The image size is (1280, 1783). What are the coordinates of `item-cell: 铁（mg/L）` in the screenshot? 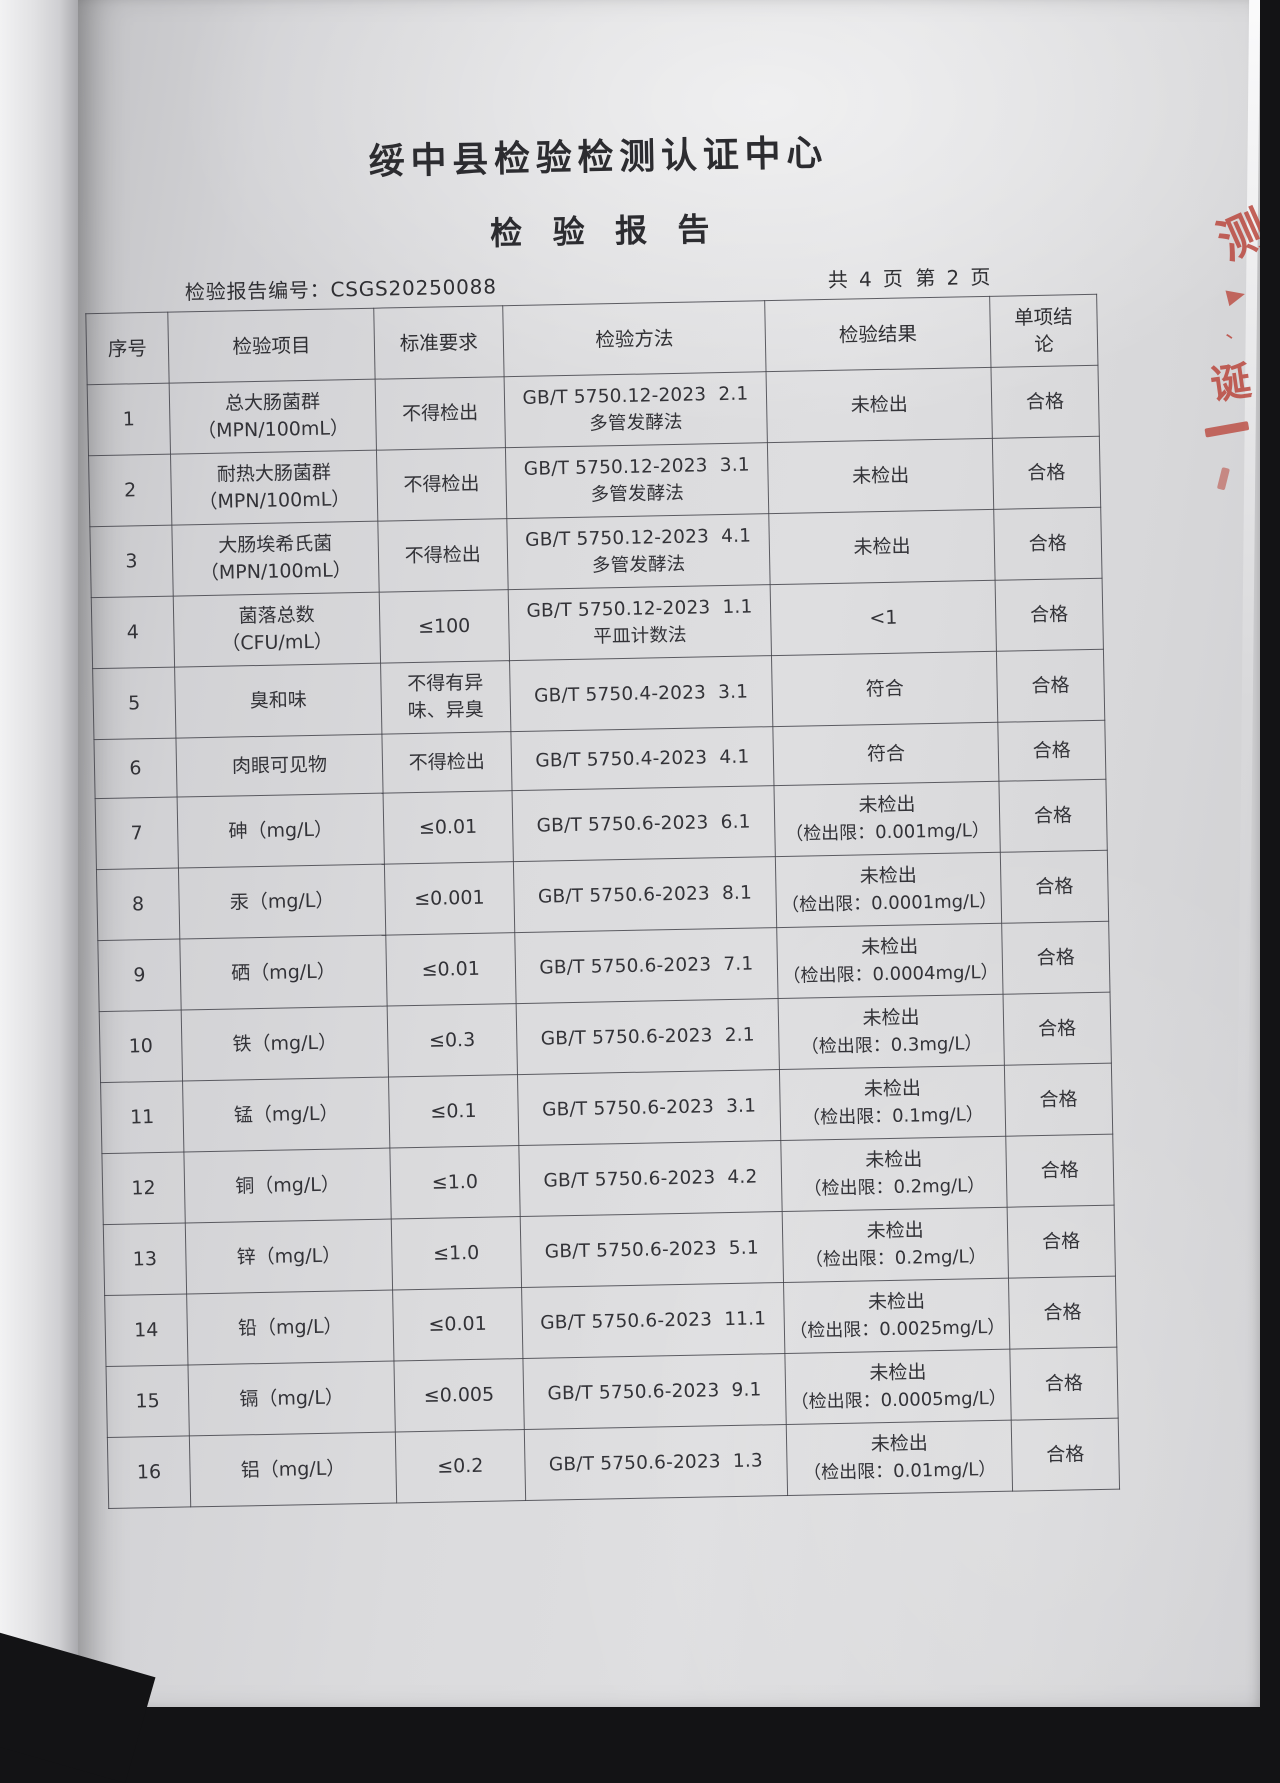 It's located at (285, 1044).